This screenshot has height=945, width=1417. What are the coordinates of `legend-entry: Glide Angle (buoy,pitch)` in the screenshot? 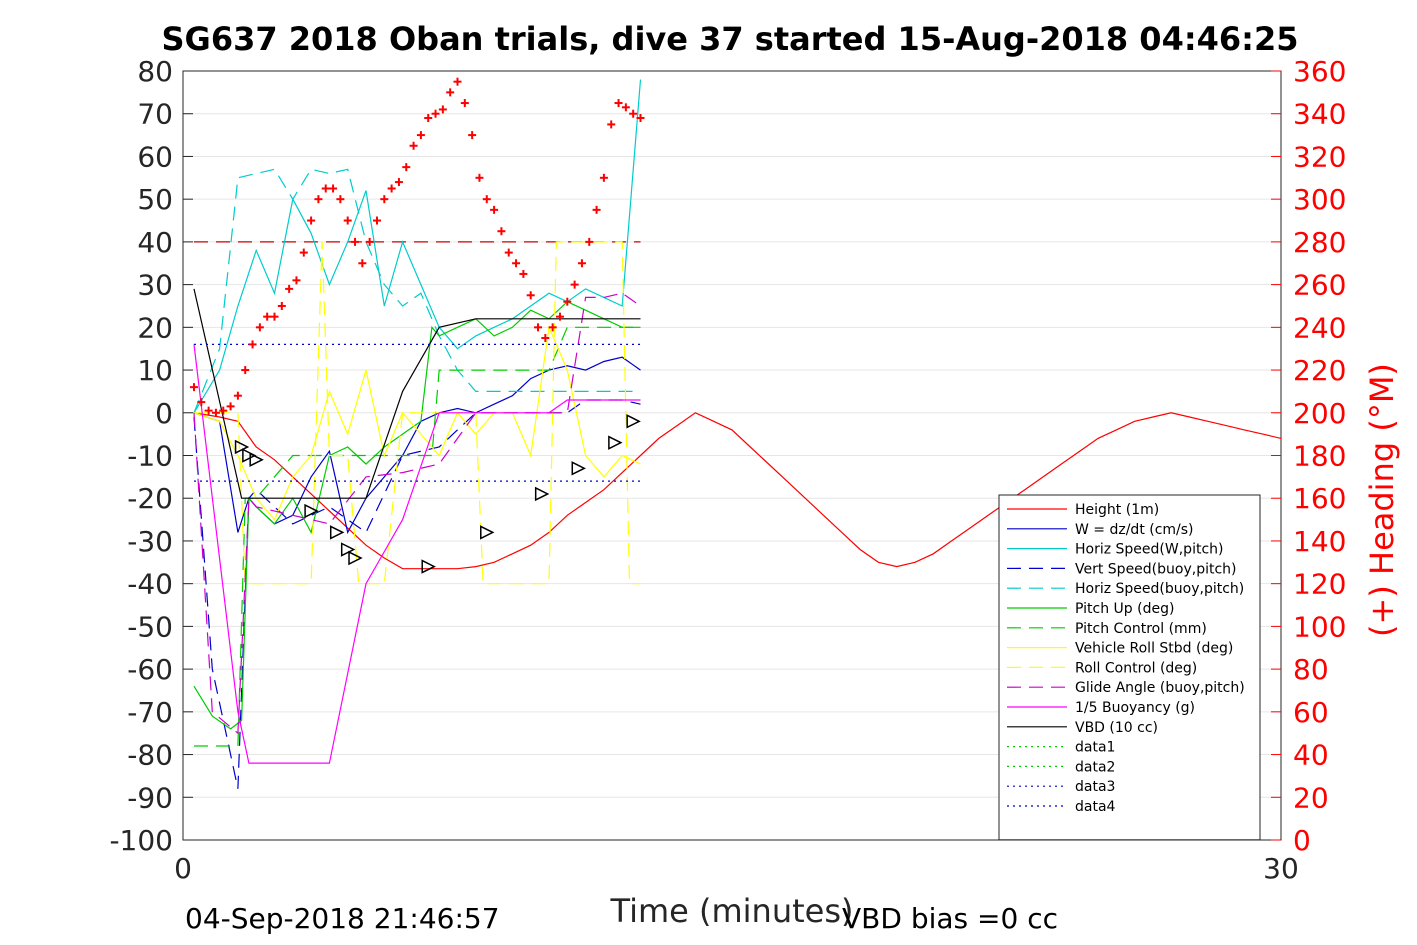 It's located at (1160, 688).